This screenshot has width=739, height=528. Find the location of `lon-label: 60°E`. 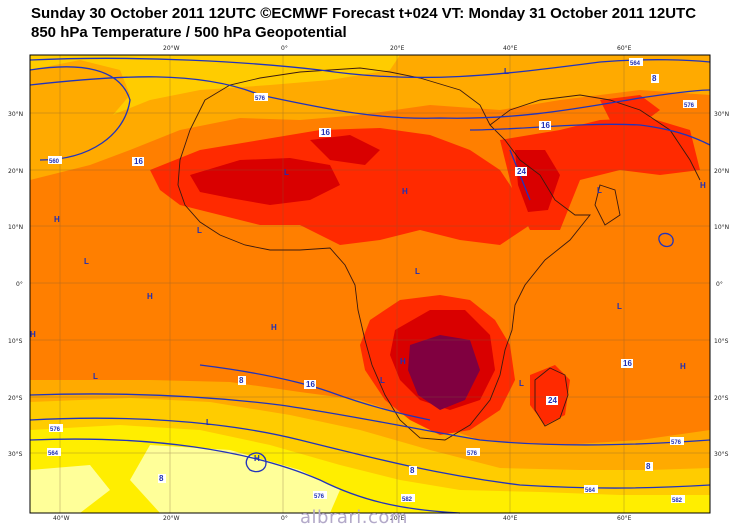

lon-label: 60°E is located at coordinates (624, 48).